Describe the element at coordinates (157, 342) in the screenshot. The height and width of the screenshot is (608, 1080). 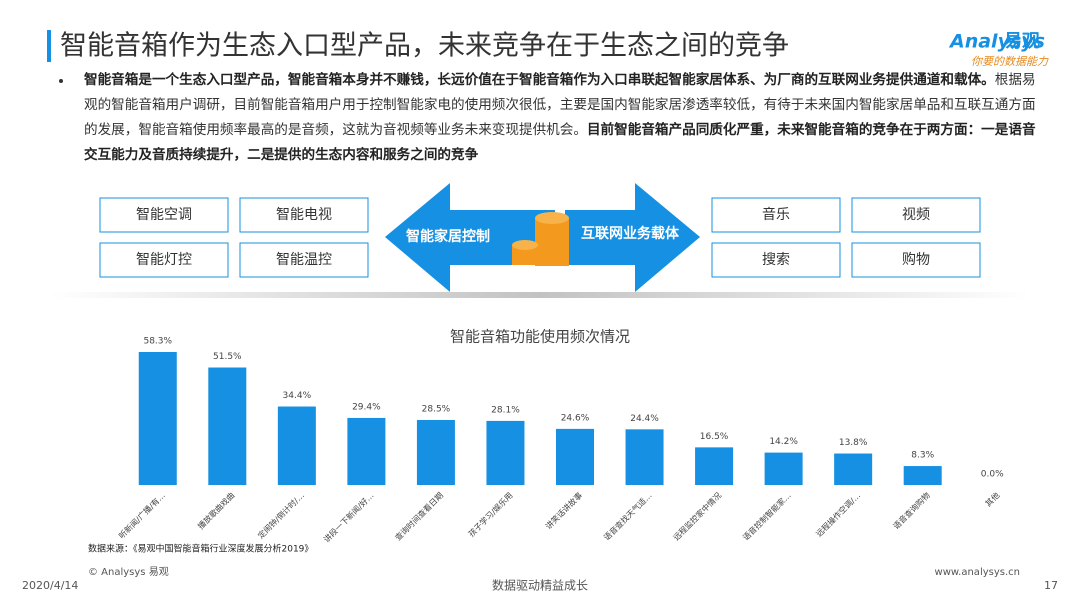
I see `value-label: 58.3%` at that location.